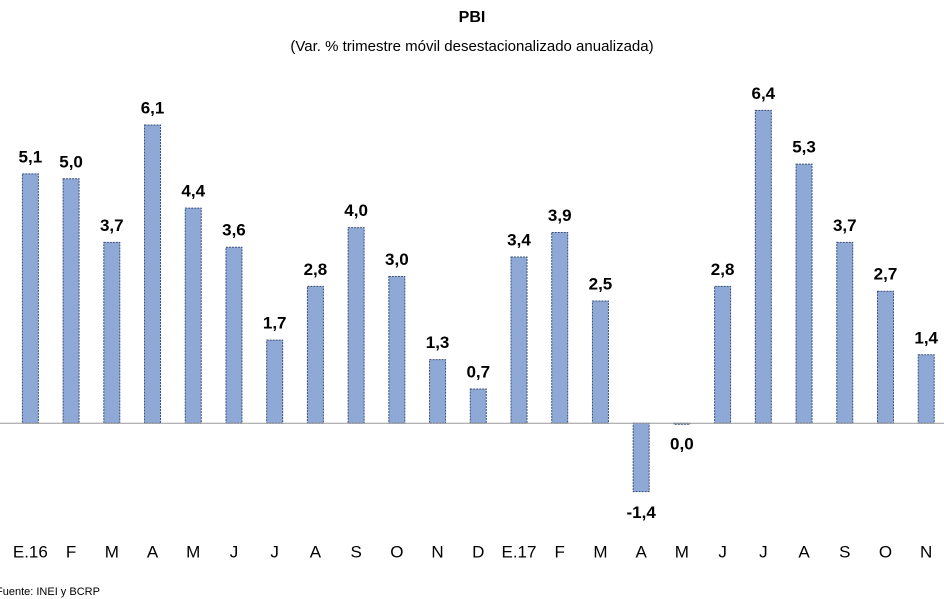 The height and width of the screenshot is (599, 944). I want to click on x-tick-label: E.17, so click(519, 551).